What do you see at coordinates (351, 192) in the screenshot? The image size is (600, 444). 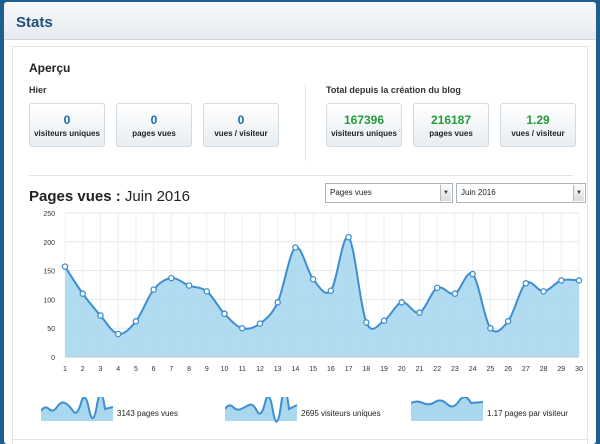 I see `metric-select-value: Pages vues` at bounding box center [351, 192].